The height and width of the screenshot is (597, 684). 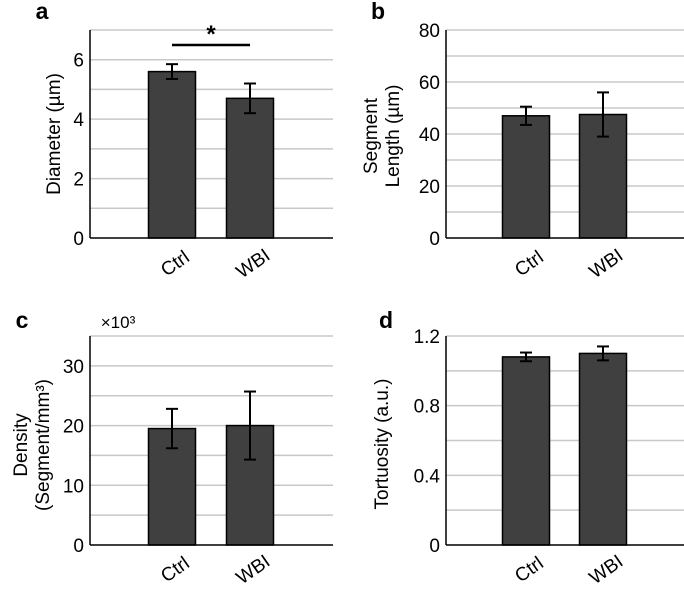 What do you see at coordinates (211, 34) in the screenshot?
I see `significance-marker: *` at bounding box center [211, 34].